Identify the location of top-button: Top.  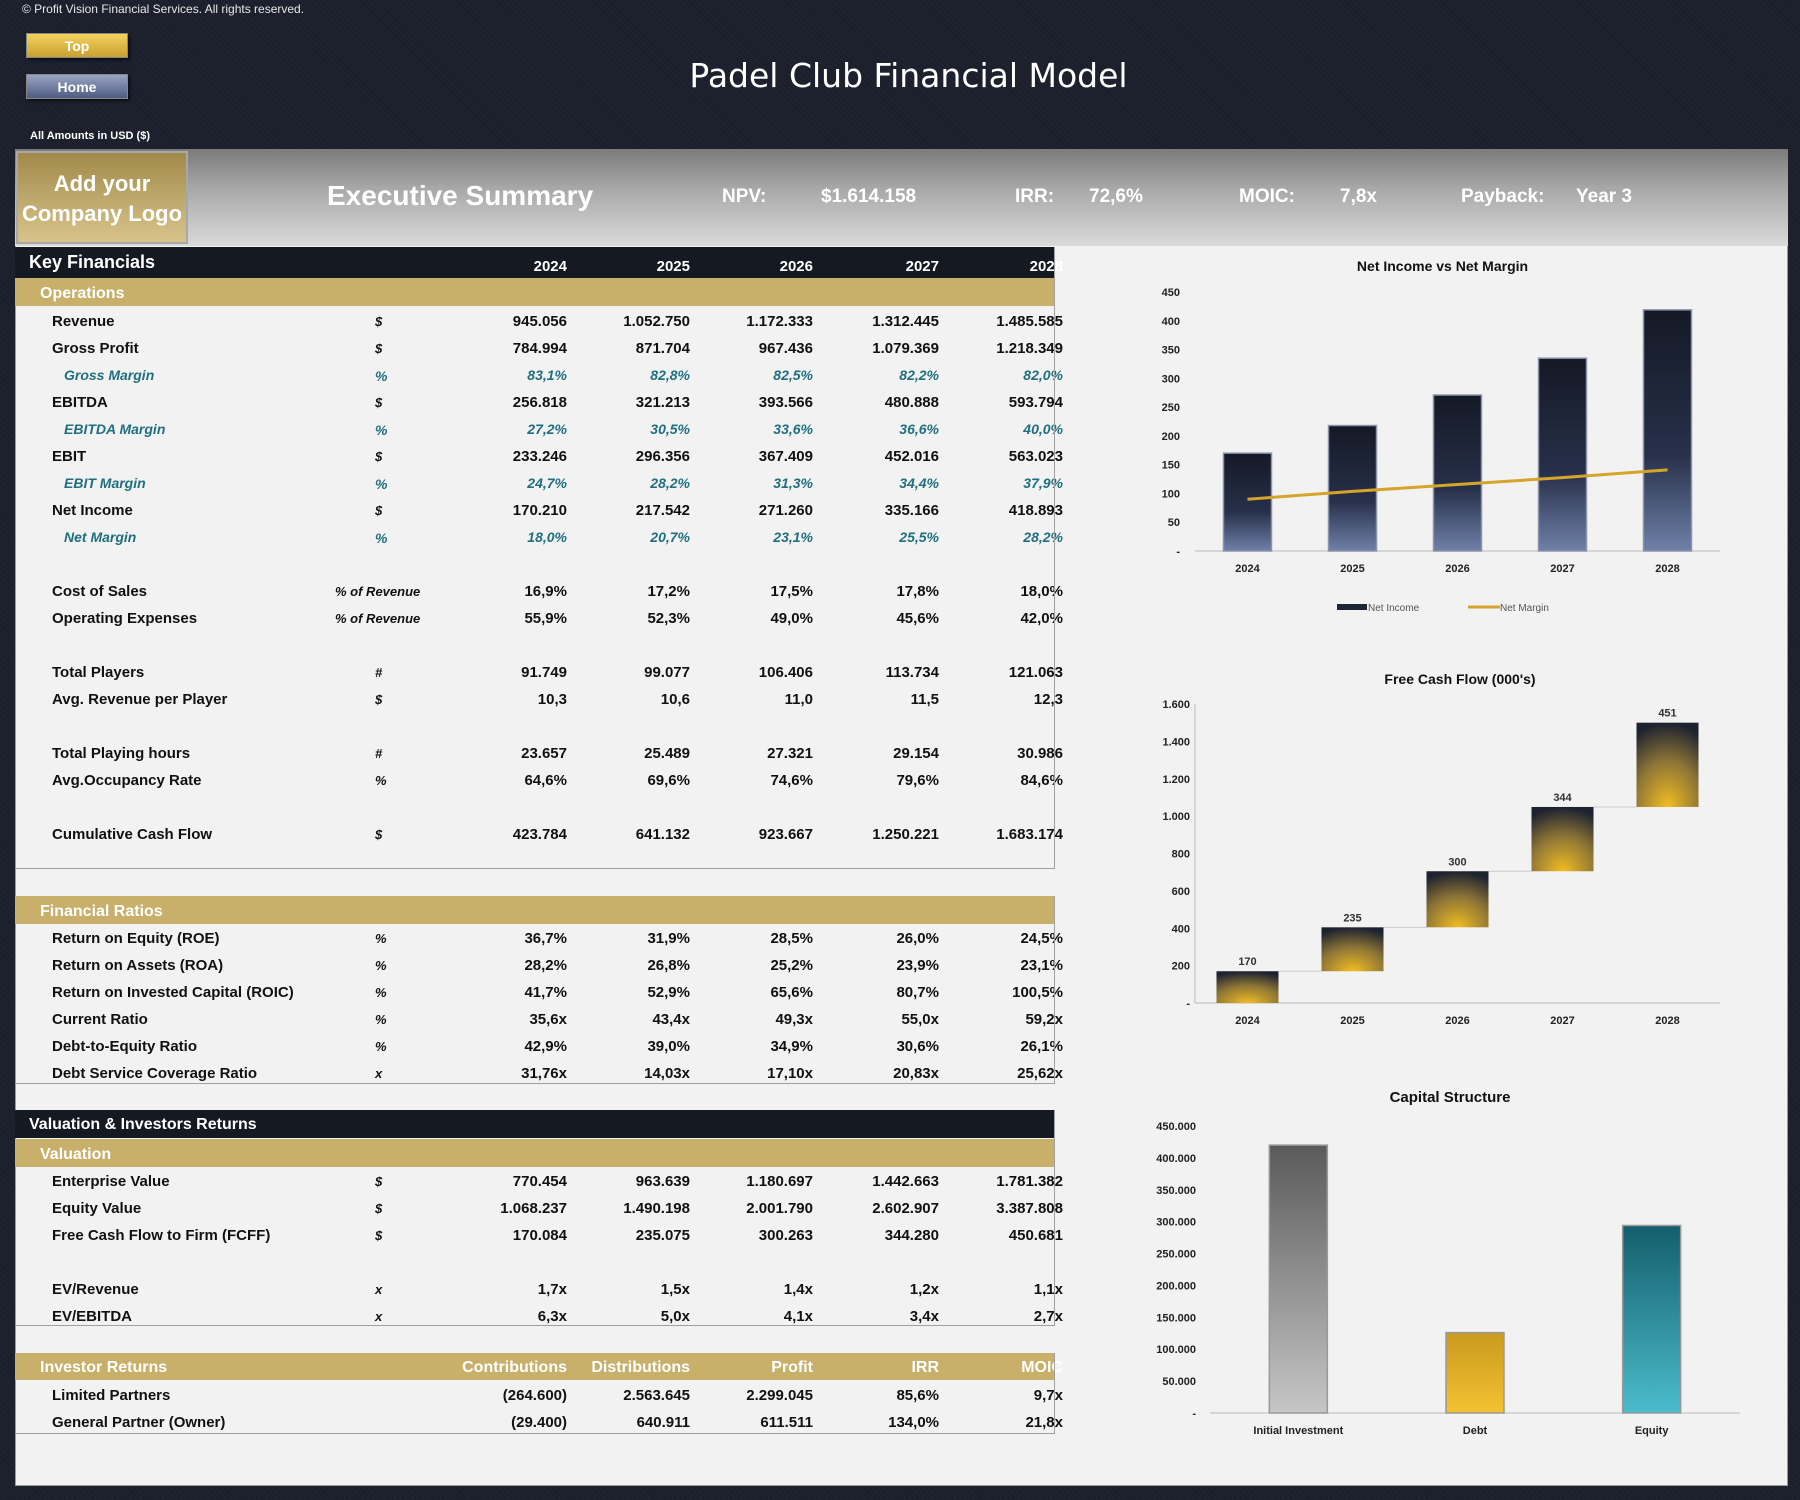
(77, 45).